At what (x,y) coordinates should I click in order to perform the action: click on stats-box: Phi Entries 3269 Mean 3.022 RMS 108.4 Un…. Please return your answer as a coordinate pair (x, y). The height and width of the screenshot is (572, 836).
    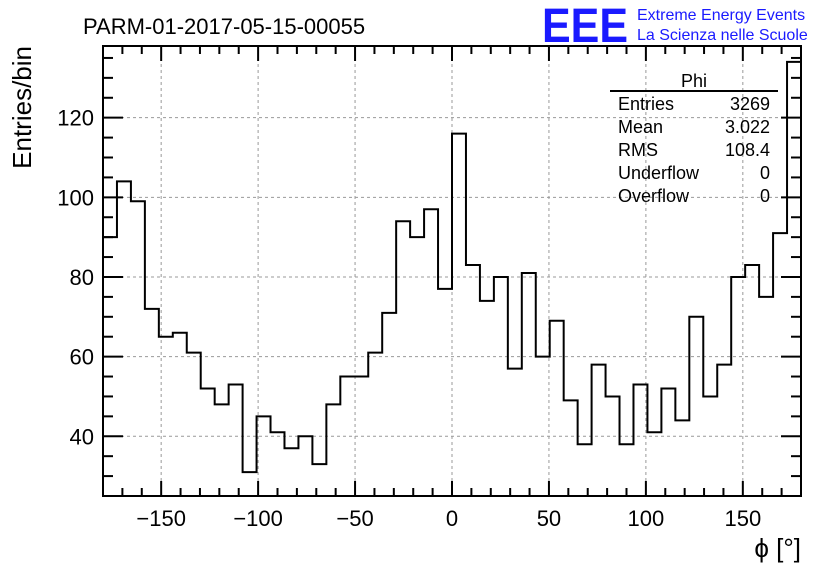
    Looking at the image, I should click on (694, 138).